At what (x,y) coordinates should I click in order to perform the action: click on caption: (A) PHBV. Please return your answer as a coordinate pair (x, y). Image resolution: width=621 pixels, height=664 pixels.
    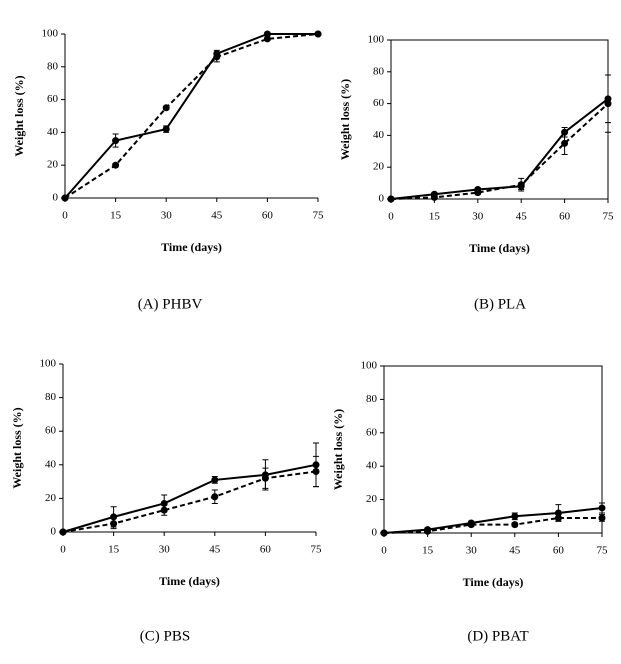
    Looking at the image, I should click on (170, 304).